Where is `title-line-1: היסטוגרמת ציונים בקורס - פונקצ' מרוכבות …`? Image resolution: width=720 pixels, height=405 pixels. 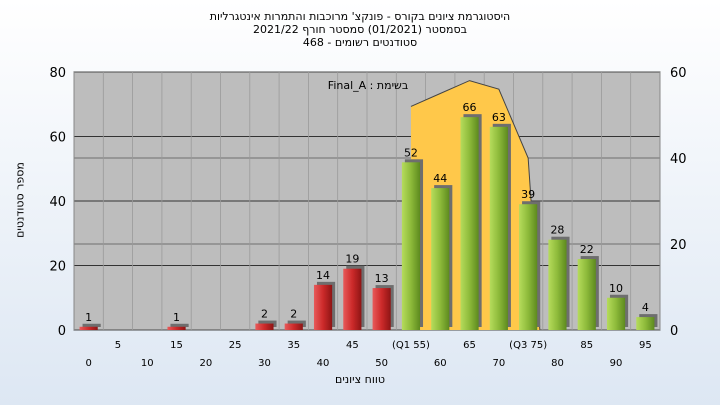
title-line-1: היסטוגרמת ציונים בקורס - פונקצ' מרוכבות … is located at coordinates (360, 16).